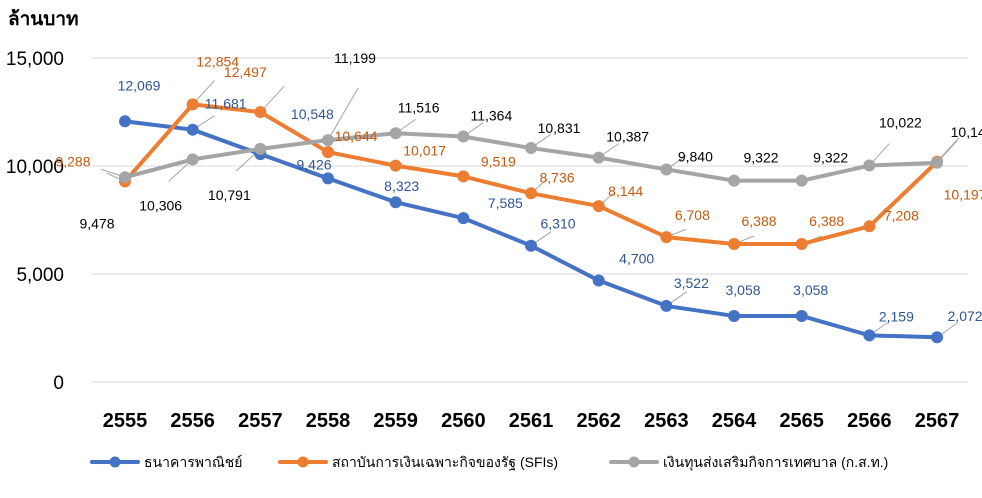 Image resolution: width=982 pixels, height=498 pixels. What do you see at coordinates (58, 383) in the screenshot?
I see `y-tick-label: 0` at bounding box center [58, 383].